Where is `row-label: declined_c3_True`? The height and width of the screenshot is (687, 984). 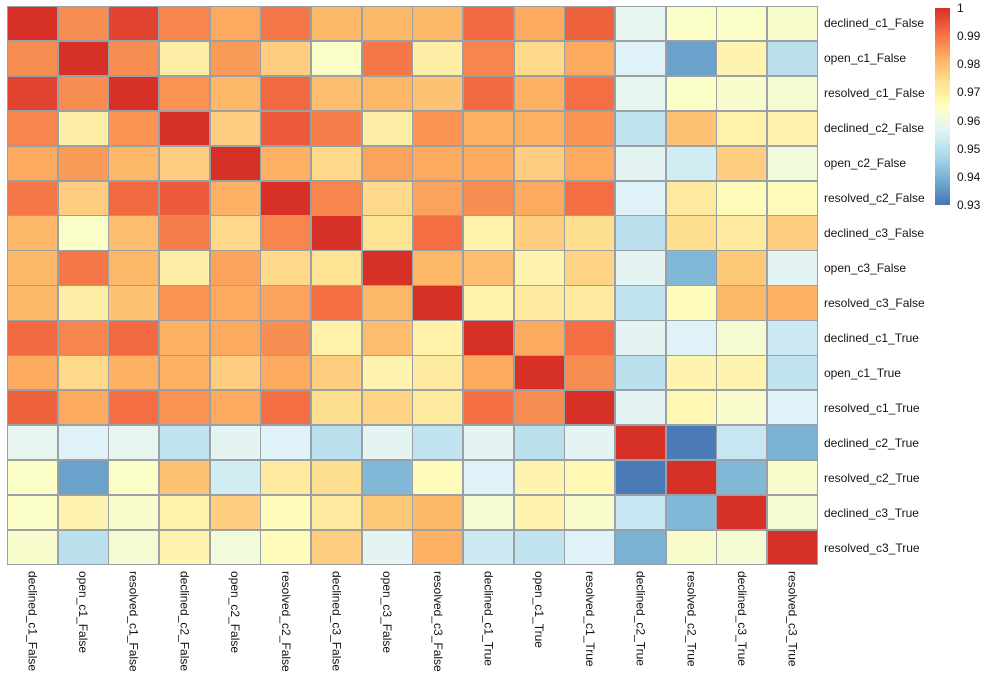
row-label: declined_c3_True is located at coordinates (871, 512).